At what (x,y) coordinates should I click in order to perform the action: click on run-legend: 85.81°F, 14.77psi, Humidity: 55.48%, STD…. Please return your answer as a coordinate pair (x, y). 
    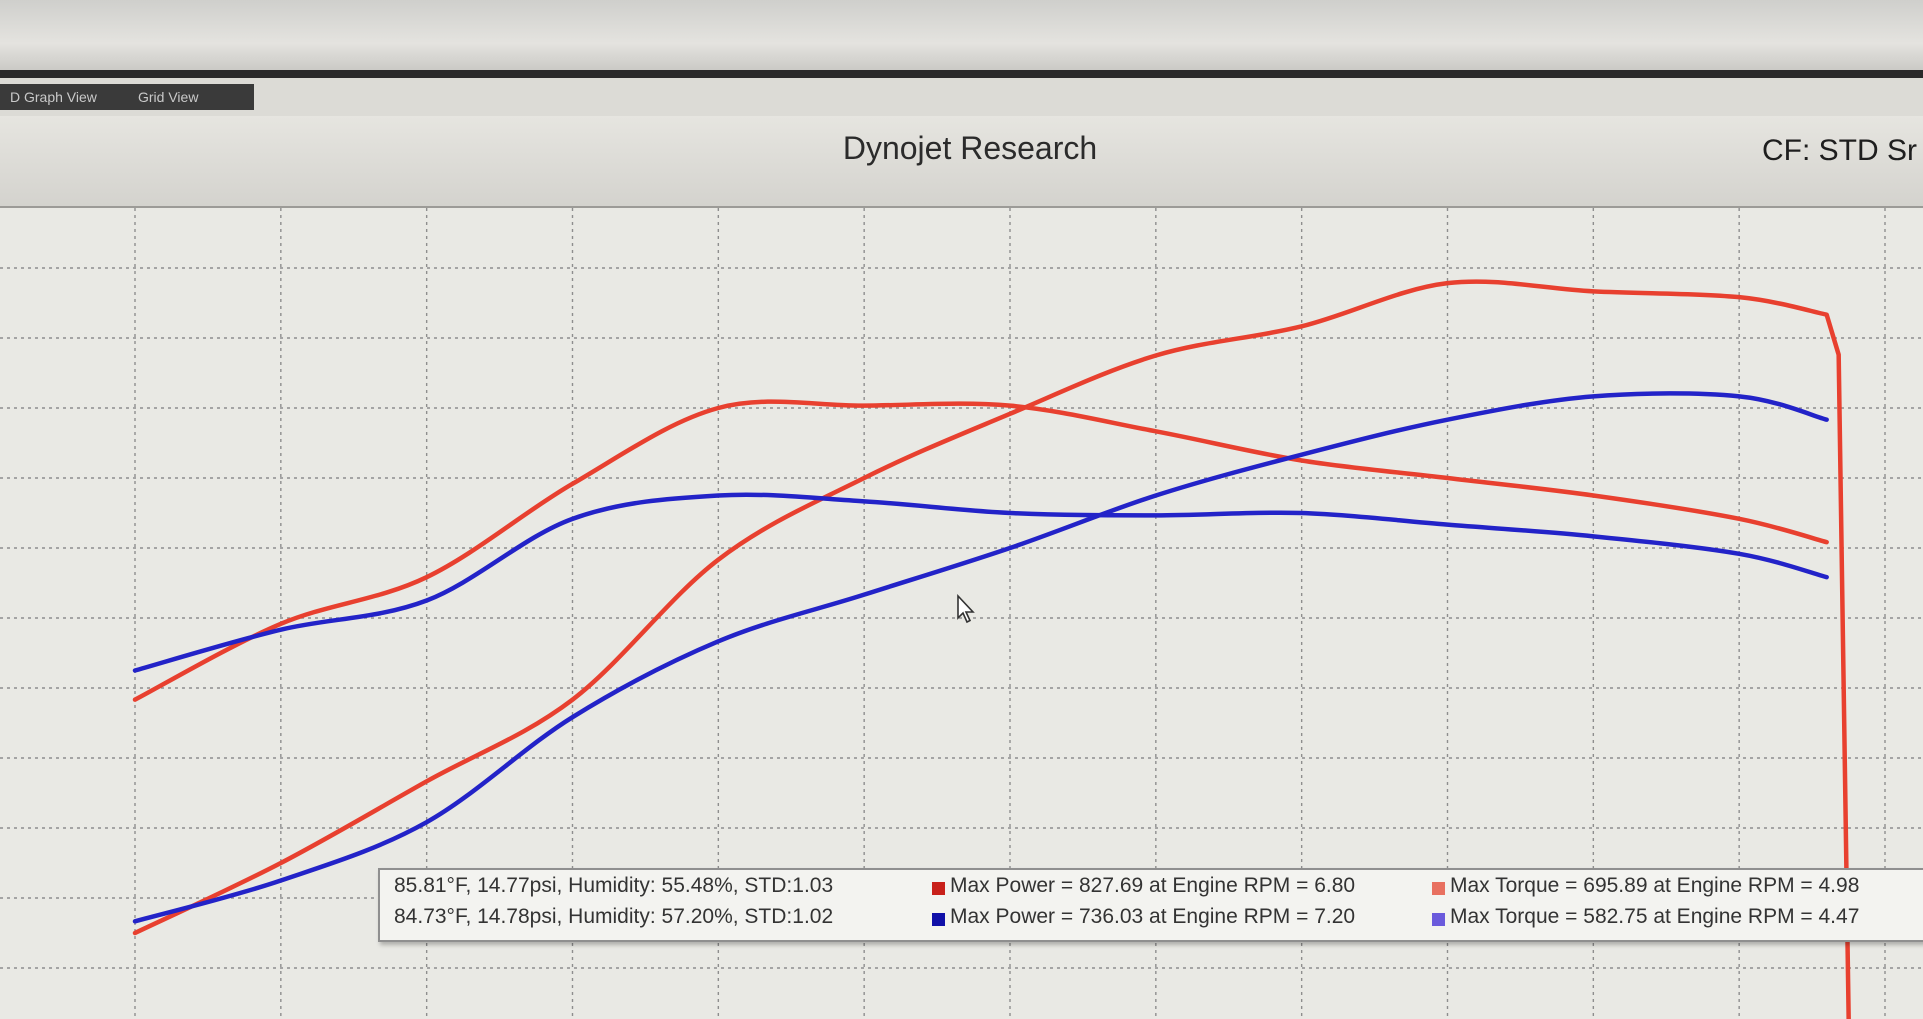
    Looking at the image, I should click on (1150, 905).